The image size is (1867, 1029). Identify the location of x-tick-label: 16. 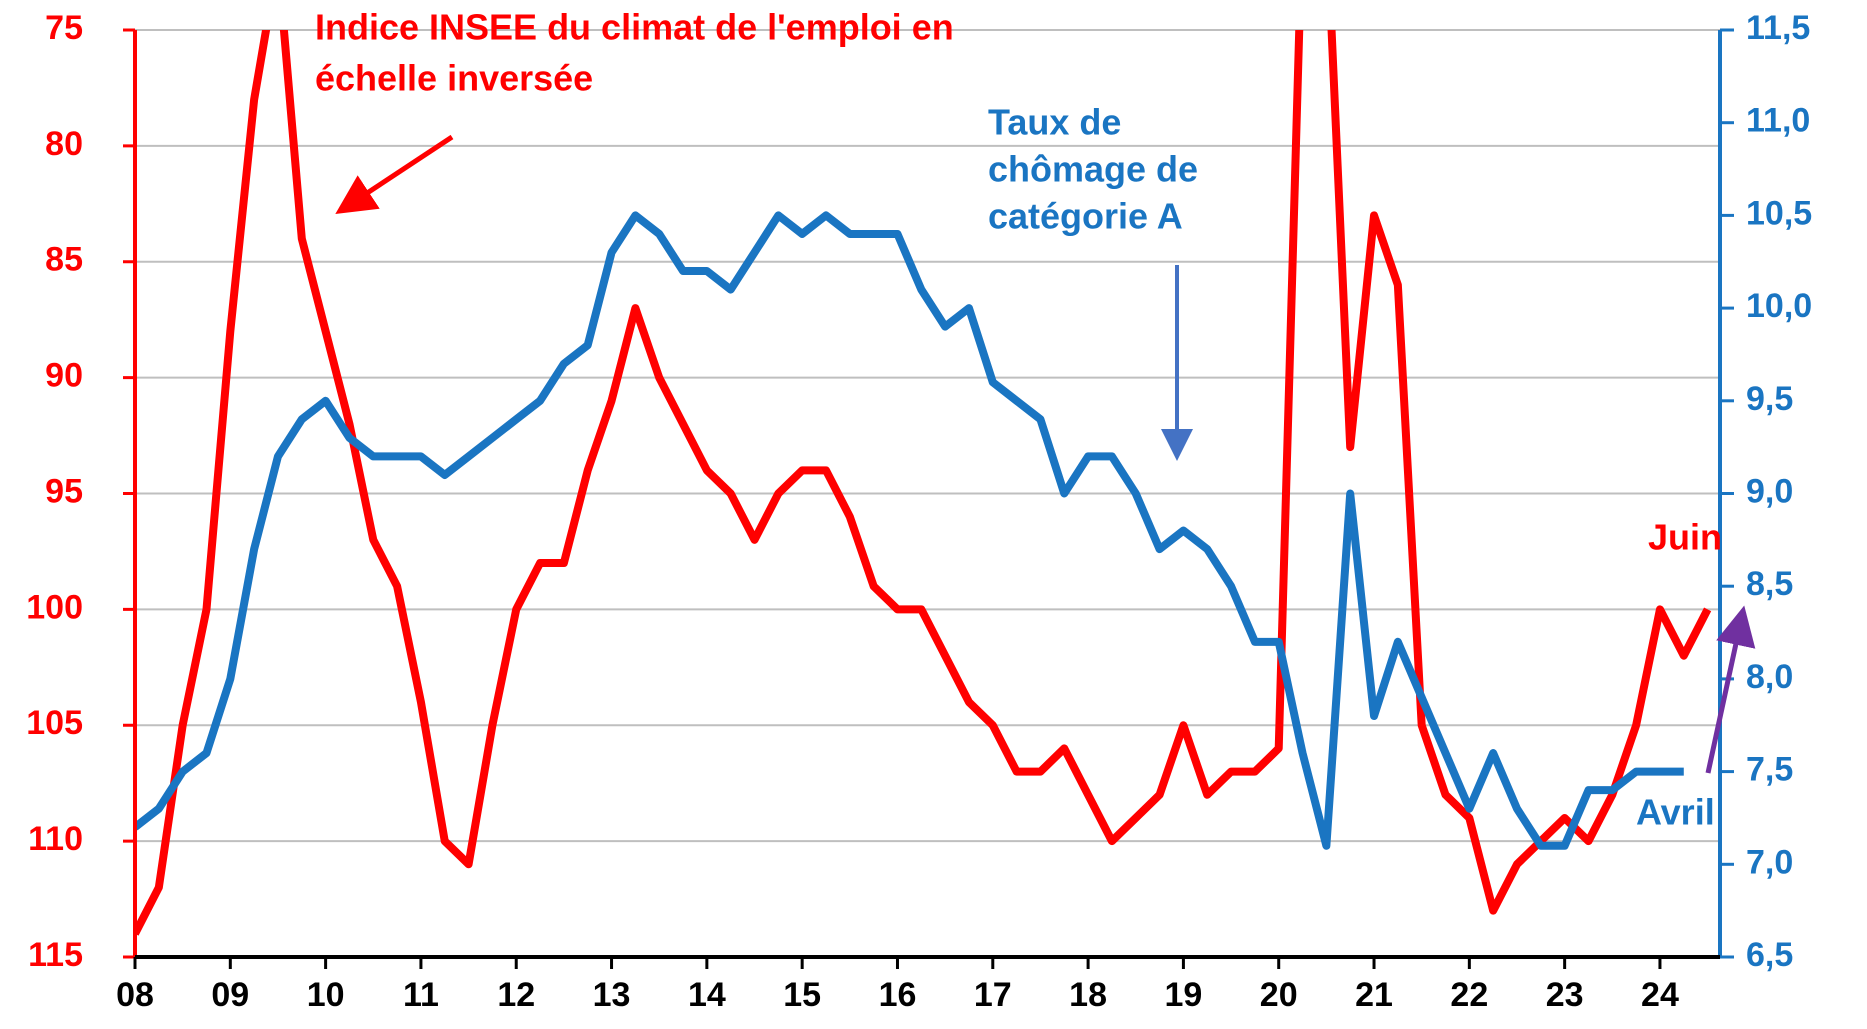
(898, 995).